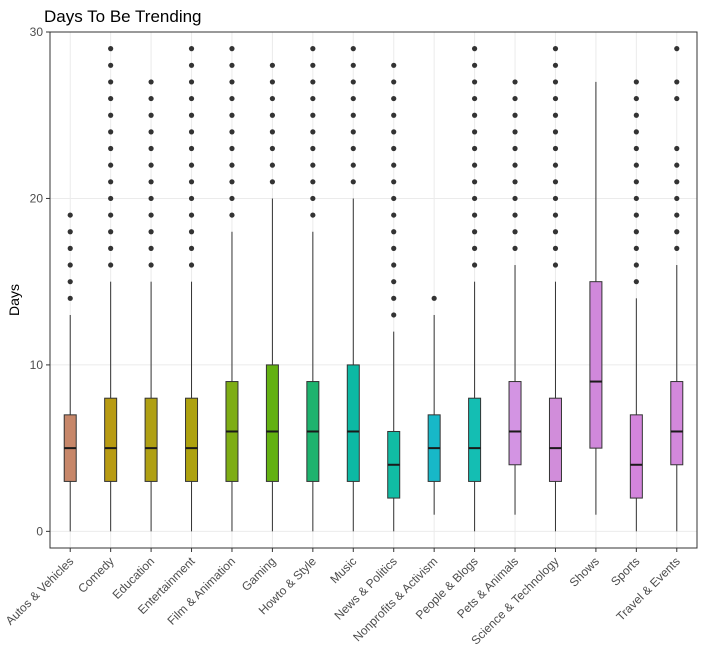 The image size is (707, 669). Describe the element at coordinates (37, 32) in the screenshot. I see `y-tick-label: 30` at that location.